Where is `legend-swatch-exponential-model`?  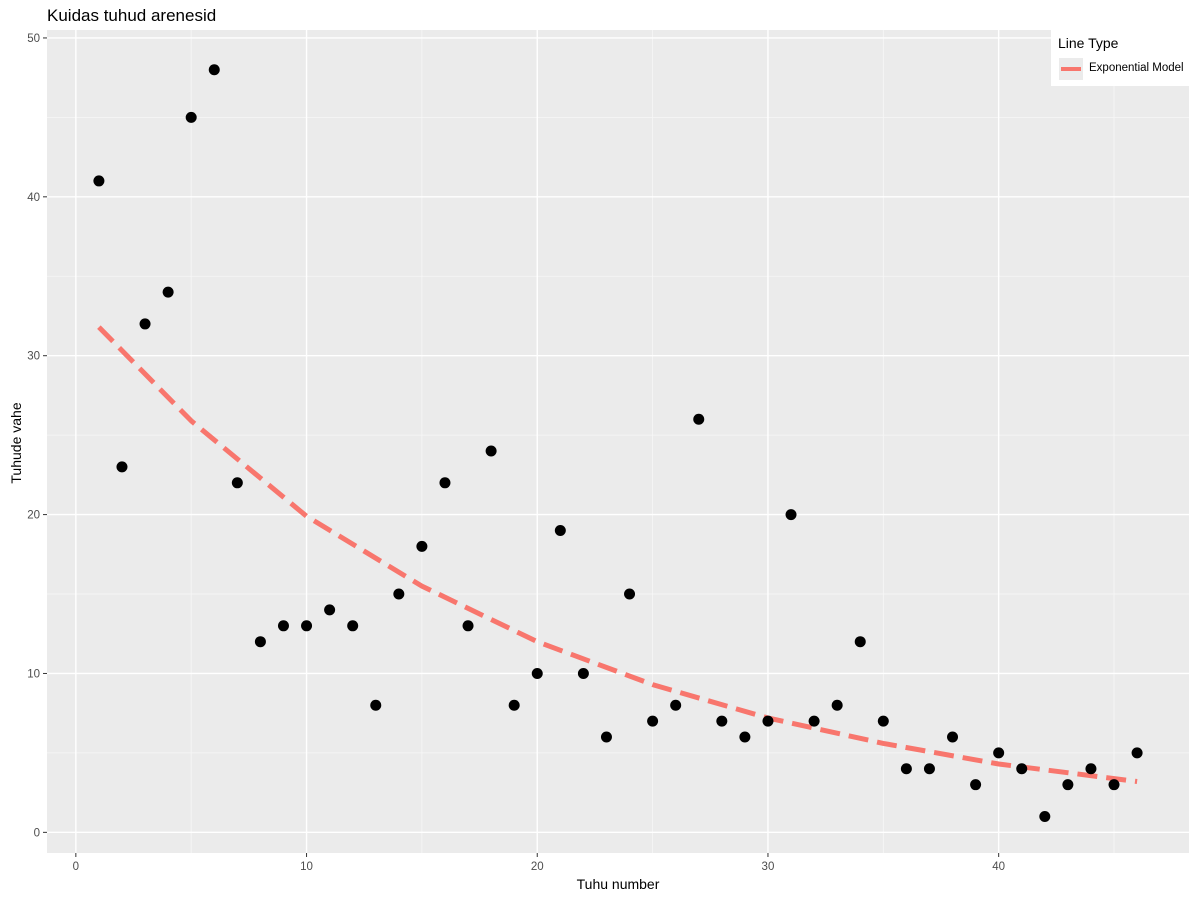
legend-swatch-exponential-model is located at coordinates (1071, 69).